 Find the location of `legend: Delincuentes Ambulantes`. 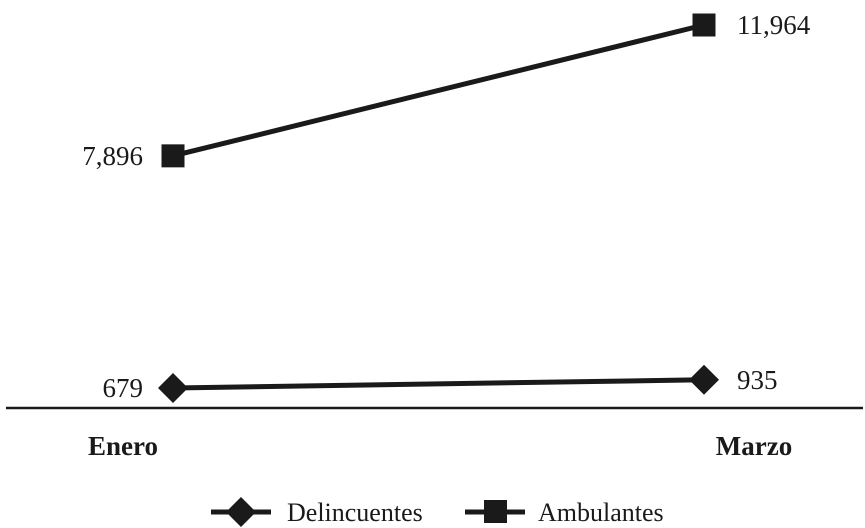

legend: Delincuentes Ambulantes is located at coordinates (437, 512).